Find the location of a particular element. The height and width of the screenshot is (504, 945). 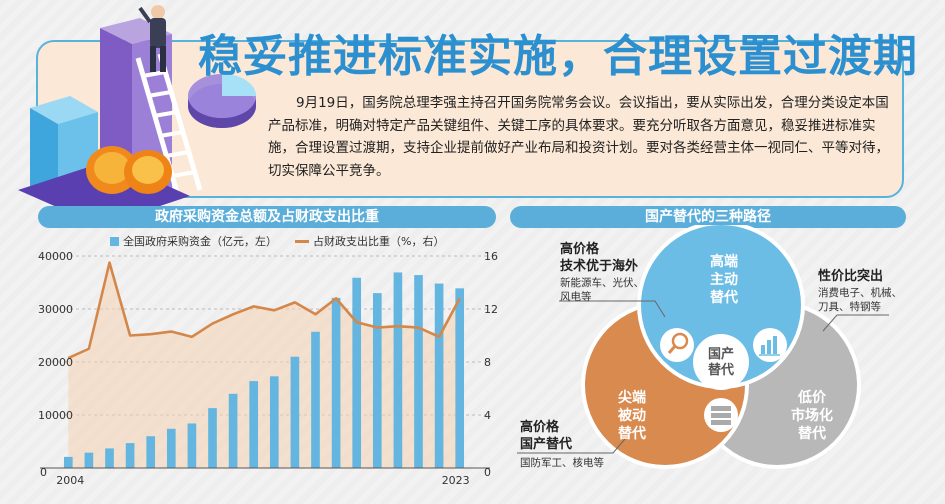

y-left-tick-label: 10000 is located at coordinates (55, 415).